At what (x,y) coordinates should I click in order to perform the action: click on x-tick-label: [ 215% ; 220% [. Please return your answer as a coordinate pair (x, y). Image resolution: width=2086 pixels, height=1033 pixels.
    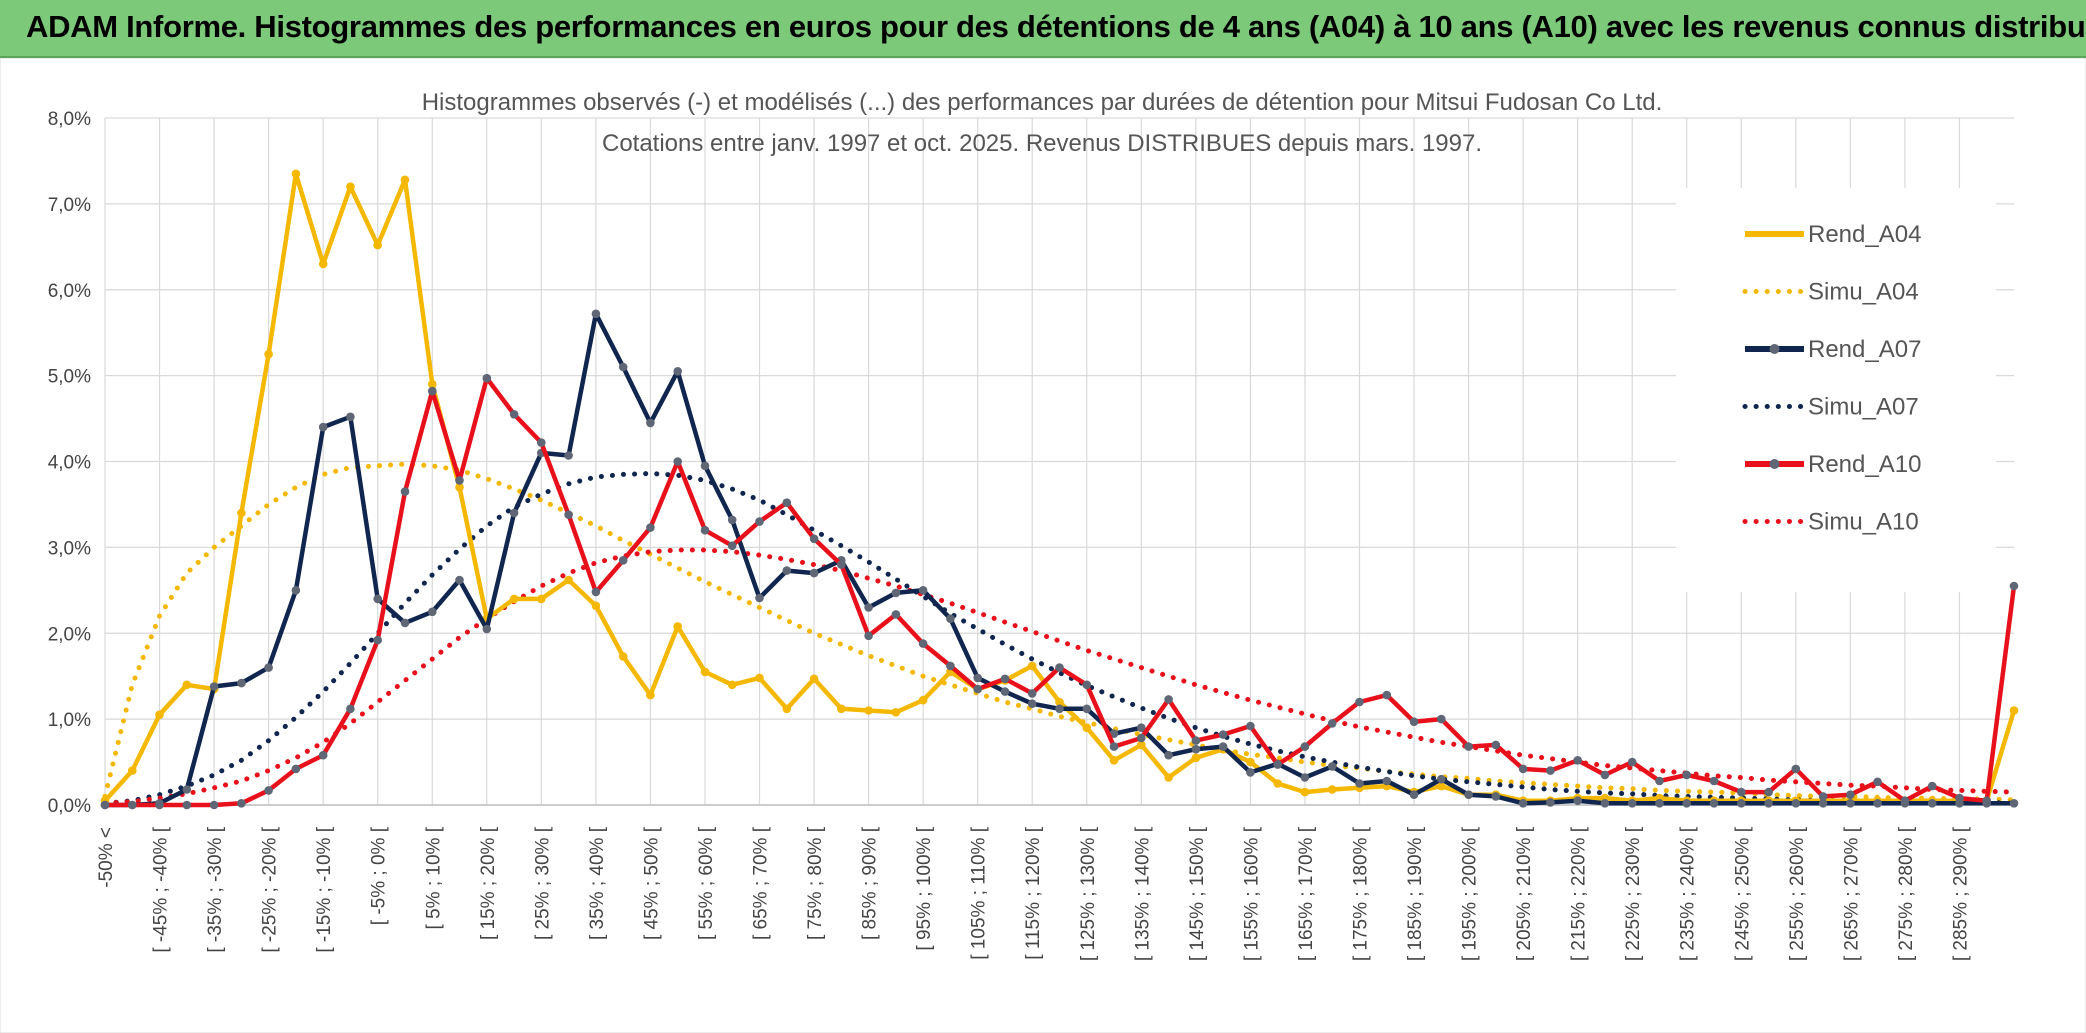
    Looking at the image, I should click on (1579, 893).